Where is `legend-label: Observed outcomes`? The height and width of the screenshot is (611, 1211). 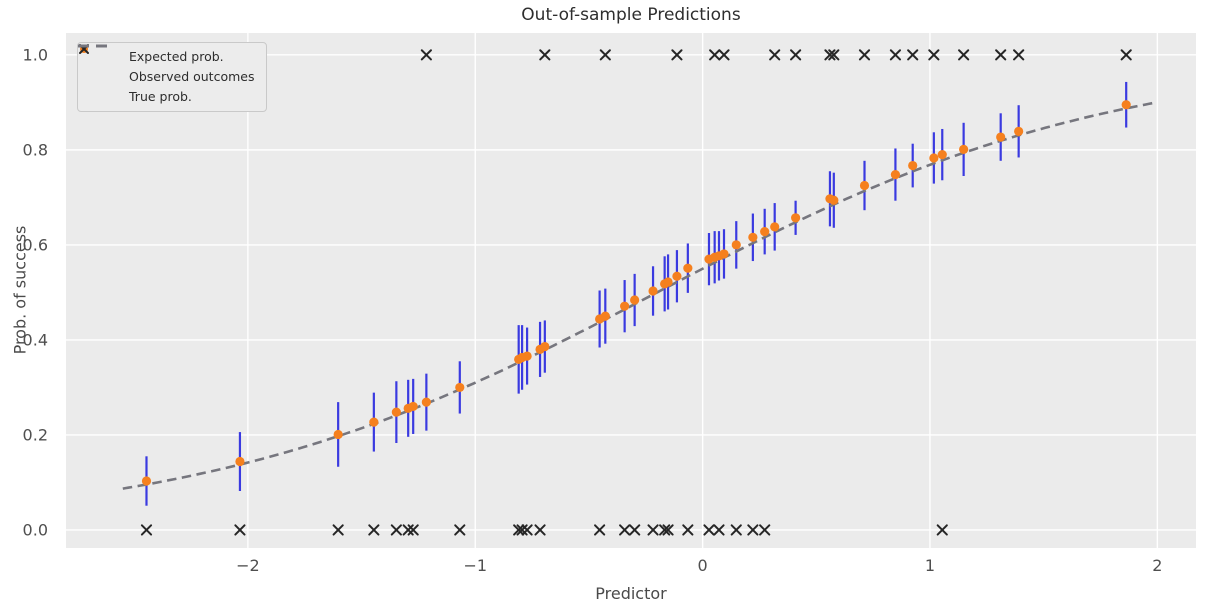 legend-label: Observed outcomes is located at coordinates (192, 77).